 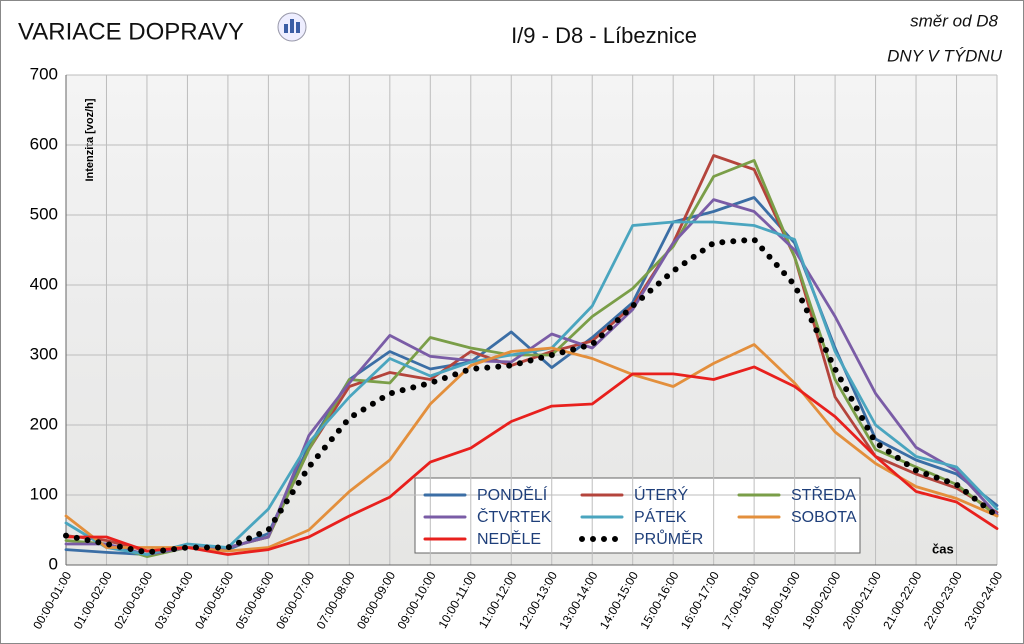 What do you see at coordinates (44, 143) in the screenshot?
I see `y-tick-label: 600` at bounding box center [44, 143].